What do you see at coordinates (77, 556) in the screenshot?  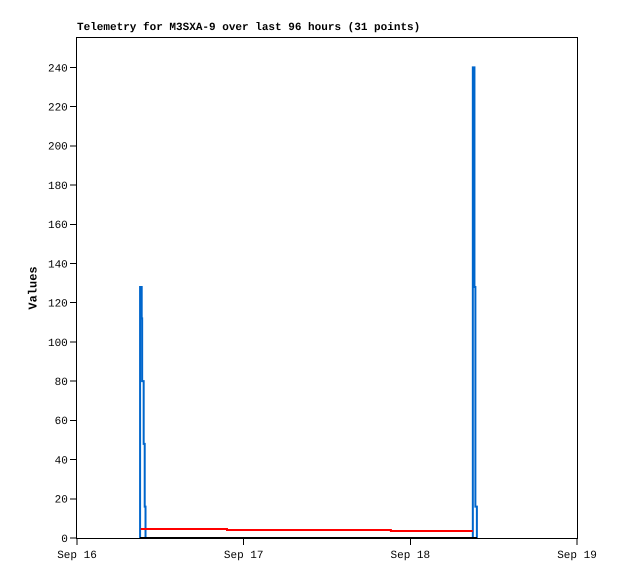 I see `x-tick-label: Sep 16` at bounding box center [77, 556].